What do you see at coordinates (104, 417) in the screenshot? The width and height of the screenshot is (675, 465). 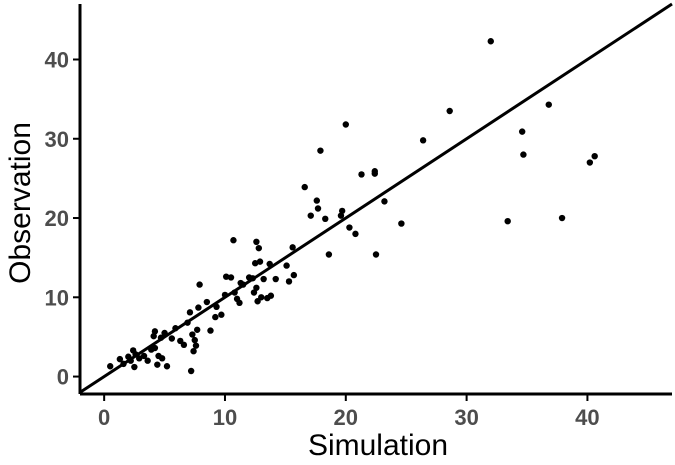 I see `x-tick-label: 0` at bounding box center [104, 417].